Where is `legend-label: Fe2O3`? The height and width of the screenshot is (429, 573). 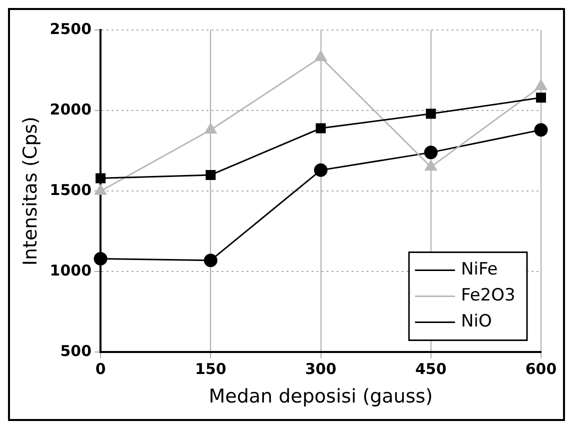
legend-label: Fe2O3 is located at coordinates (488, 296).